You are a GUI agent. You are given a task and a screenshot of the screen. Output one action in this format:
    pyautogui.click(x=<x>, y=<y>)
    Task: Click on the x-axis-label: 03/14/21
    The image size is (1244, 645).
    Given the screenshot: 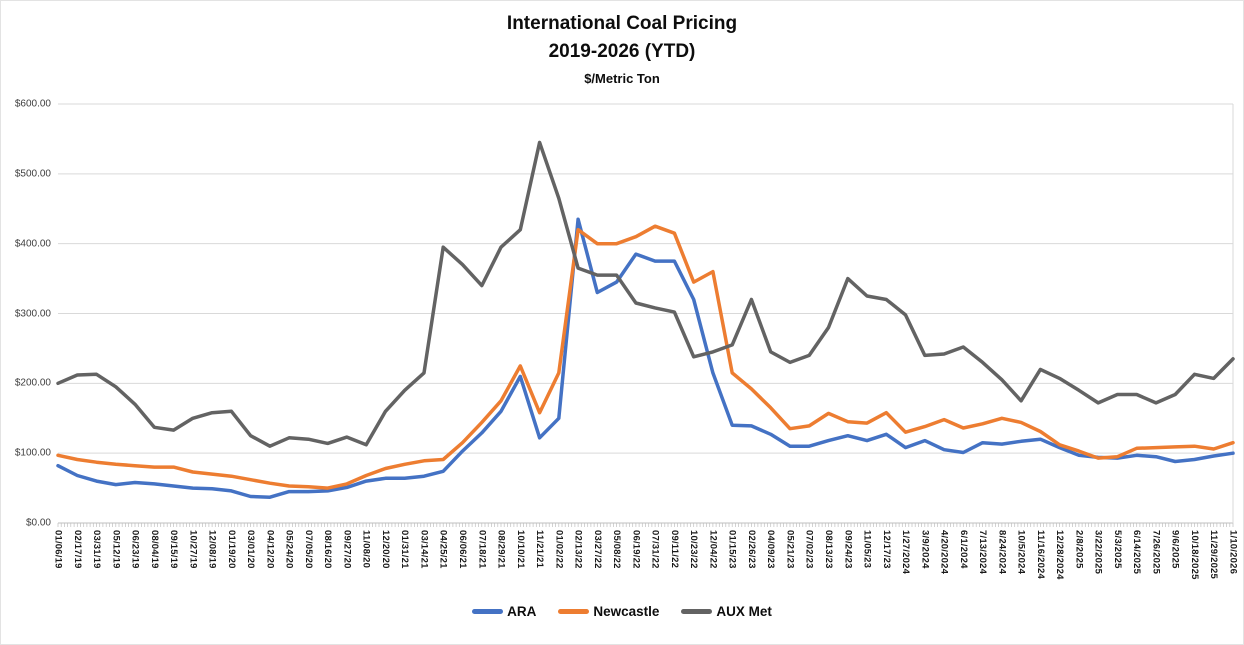 What is the action you would take?
    pyautogui.click(x=424, y=549)
    